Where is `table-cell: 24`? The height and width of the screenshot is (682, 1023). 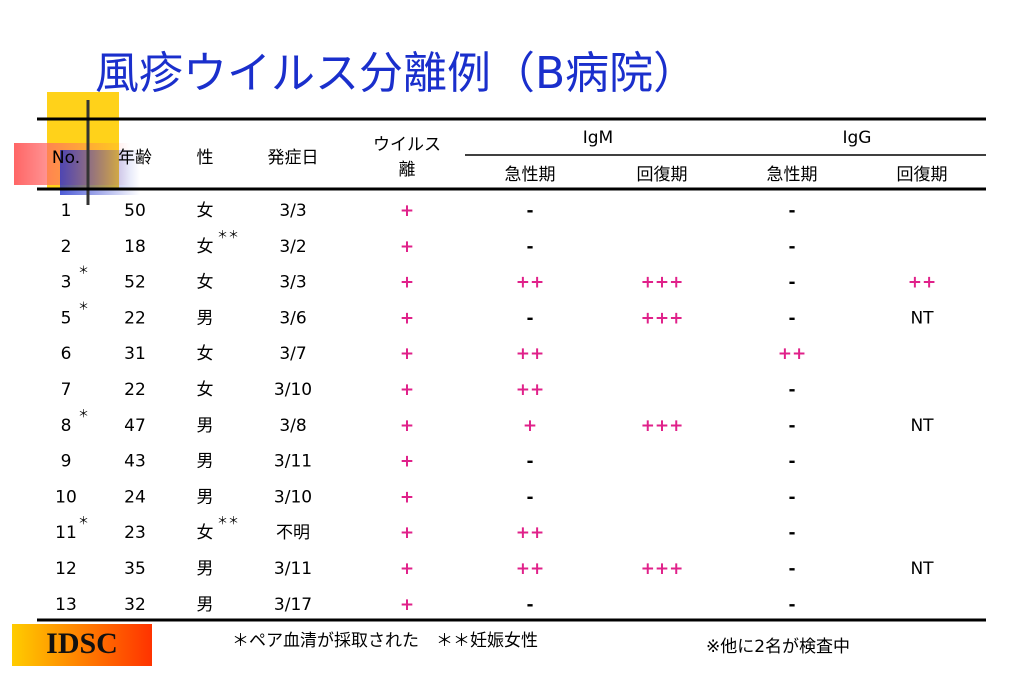 table-cell: 24 is located at coordinates (135, 497).